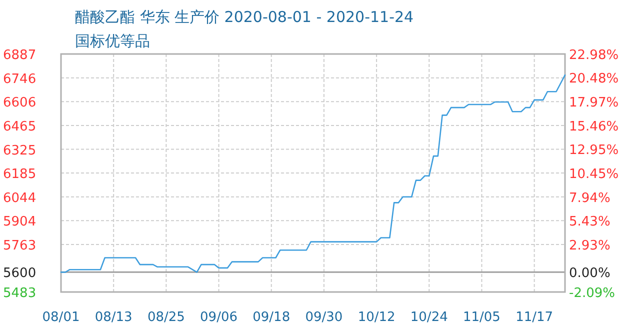 The width and height of the screenshot is (622, 332). Describe the element at coordinates (594, 55) in the screenshot. I see `y2-tick-label: 22.98%` at that location.